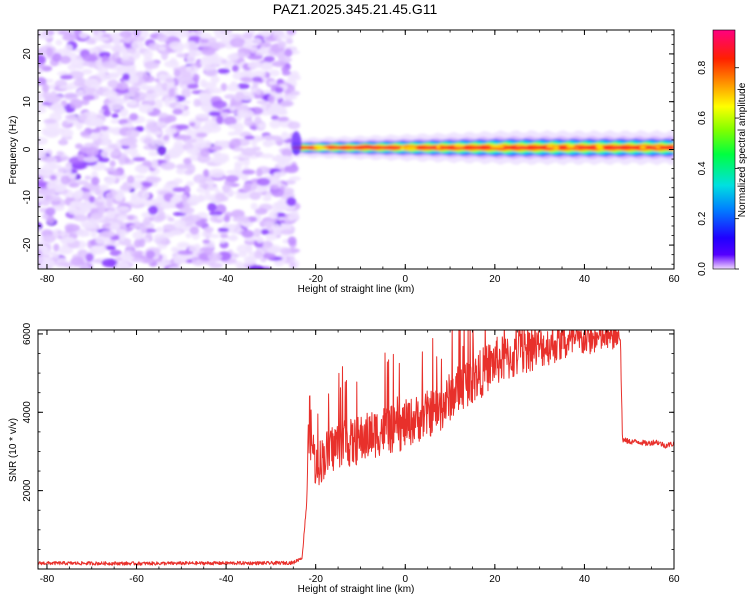 The height and width of the screenshot is (600, 750). Describe the element at coordinates (405, 279) in the screenshot. I see `x-tick-label: 0` at that location.